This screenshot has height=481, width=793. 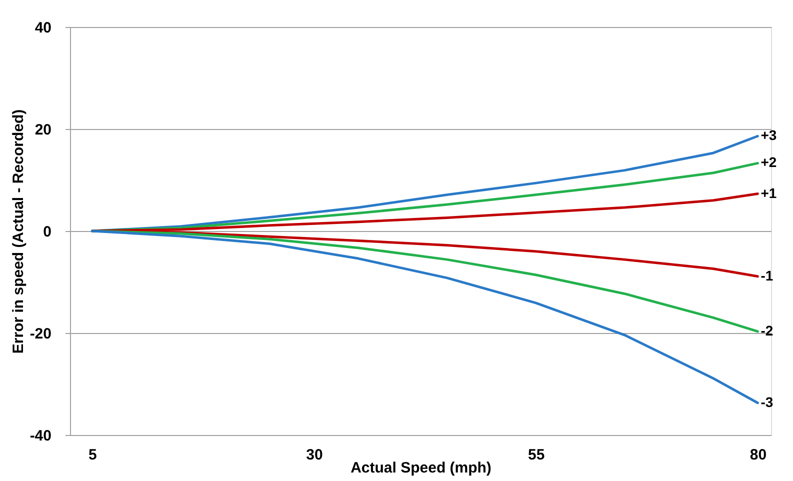 What do you see at coordinates (768, 192) in the screenshot?
I see `series-label: +1` at bounding box center [768, 192].